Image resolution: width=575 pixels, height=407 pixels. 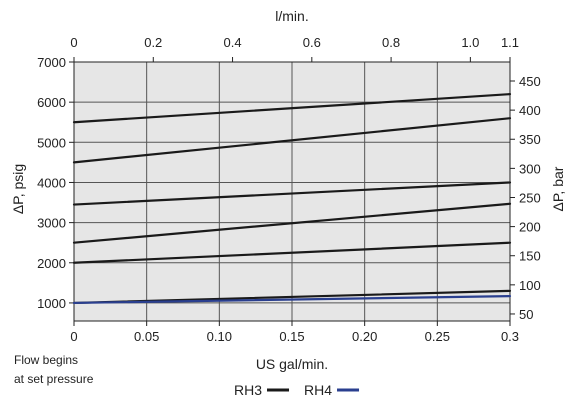 What do you see at coordinates (233, 42) in the screenshot?
I see `top-tick-label: 0.4` at bounding box center [233, 42].